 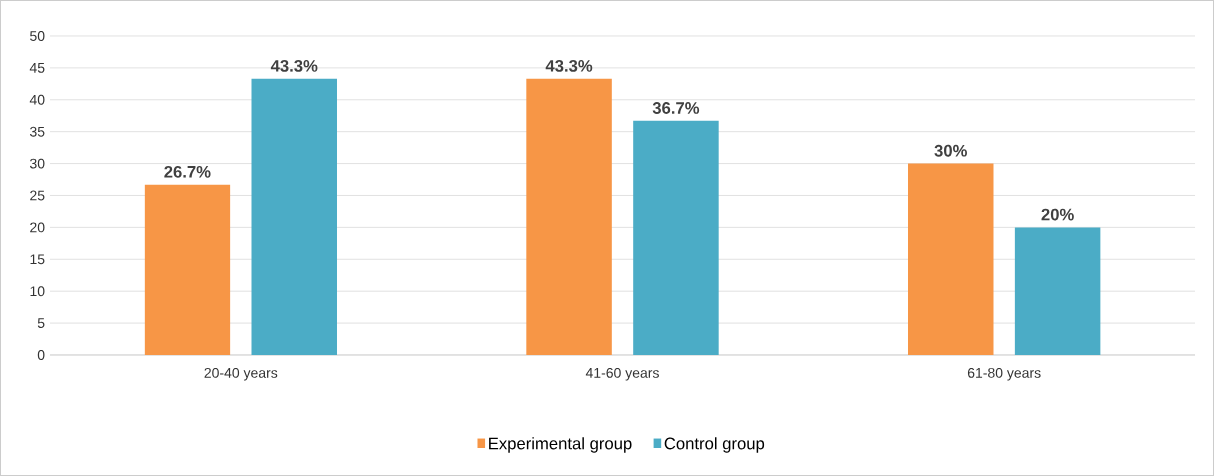 What do you see at coordinates (41, 323) in the screenshot?
I see `y-tick-label: 5` at bounding box center [41, 323].